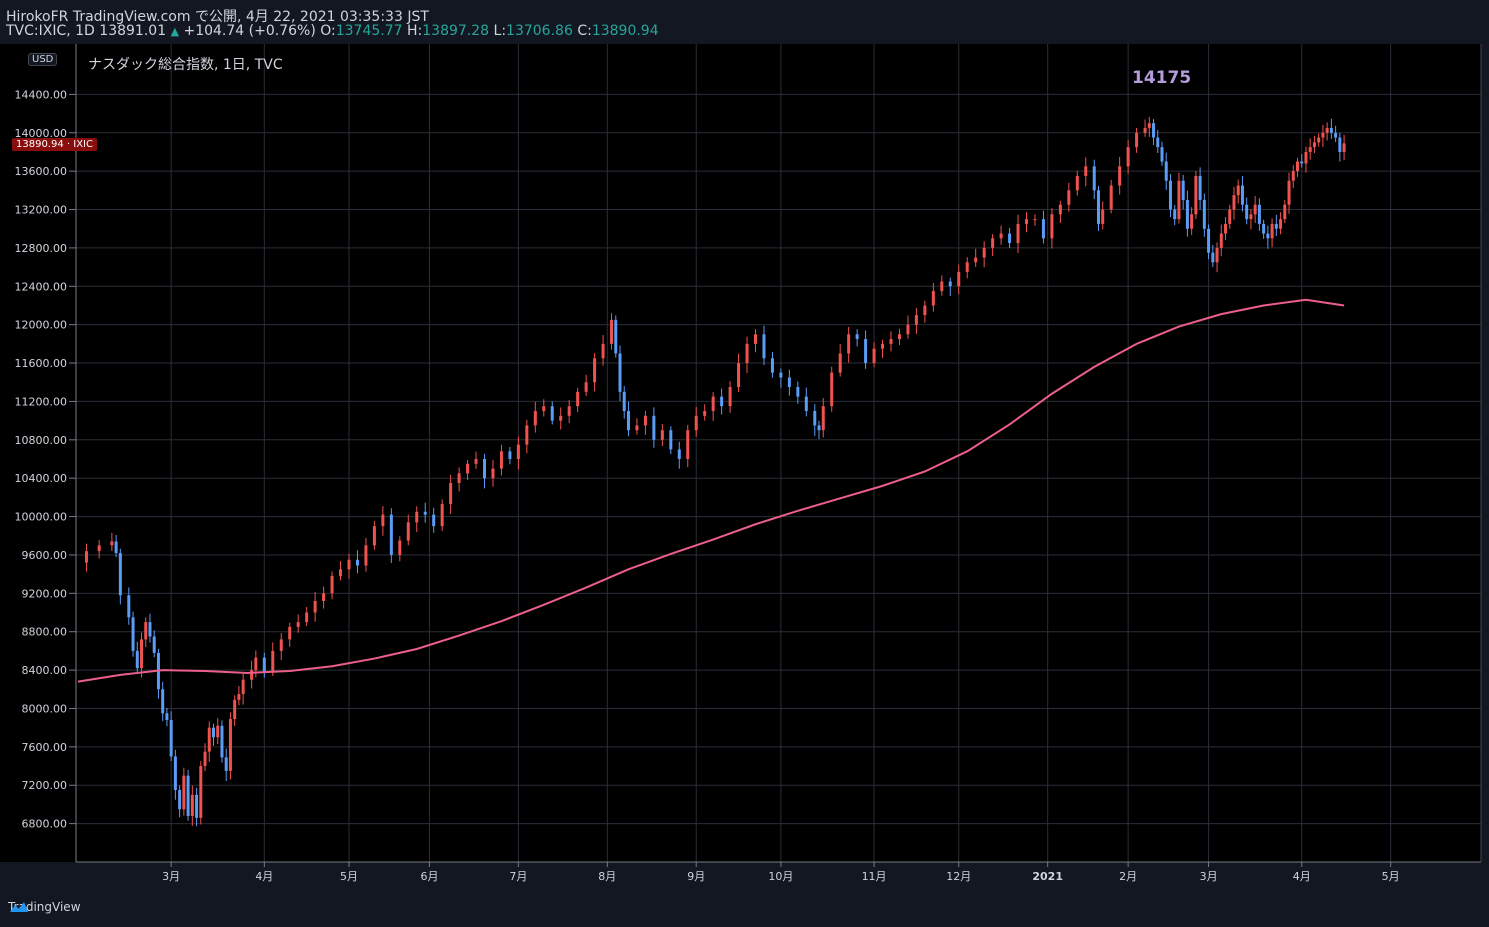 The height and width of the screenshot is (927, 1489). Describe the element at coordinates (41, 94) in the screenshot. I see `y-tick-label: 14400.00` at that location.